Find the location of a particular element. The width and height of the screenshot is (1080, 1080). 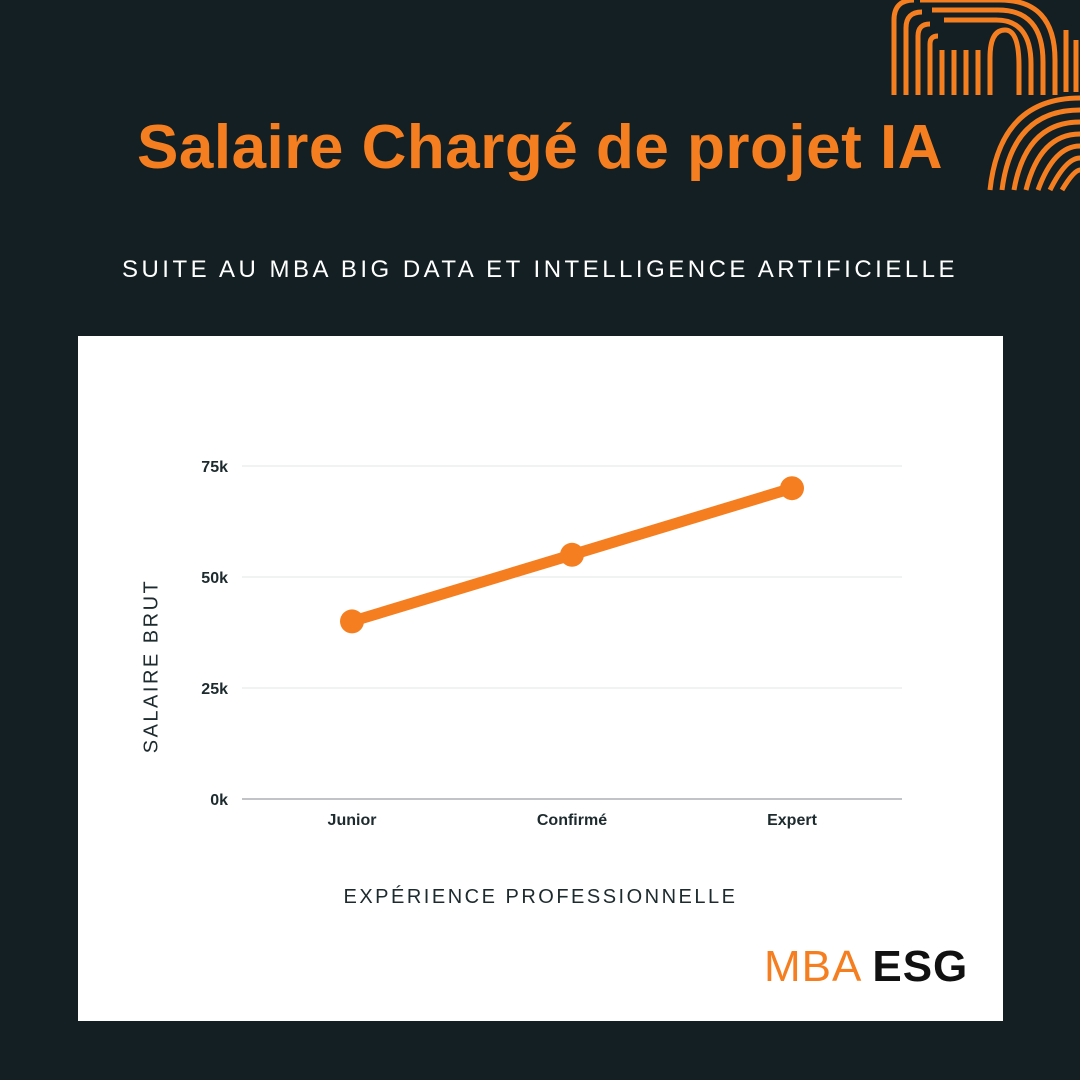

y-tick-label: 25k is located at coordinates (214, 689).